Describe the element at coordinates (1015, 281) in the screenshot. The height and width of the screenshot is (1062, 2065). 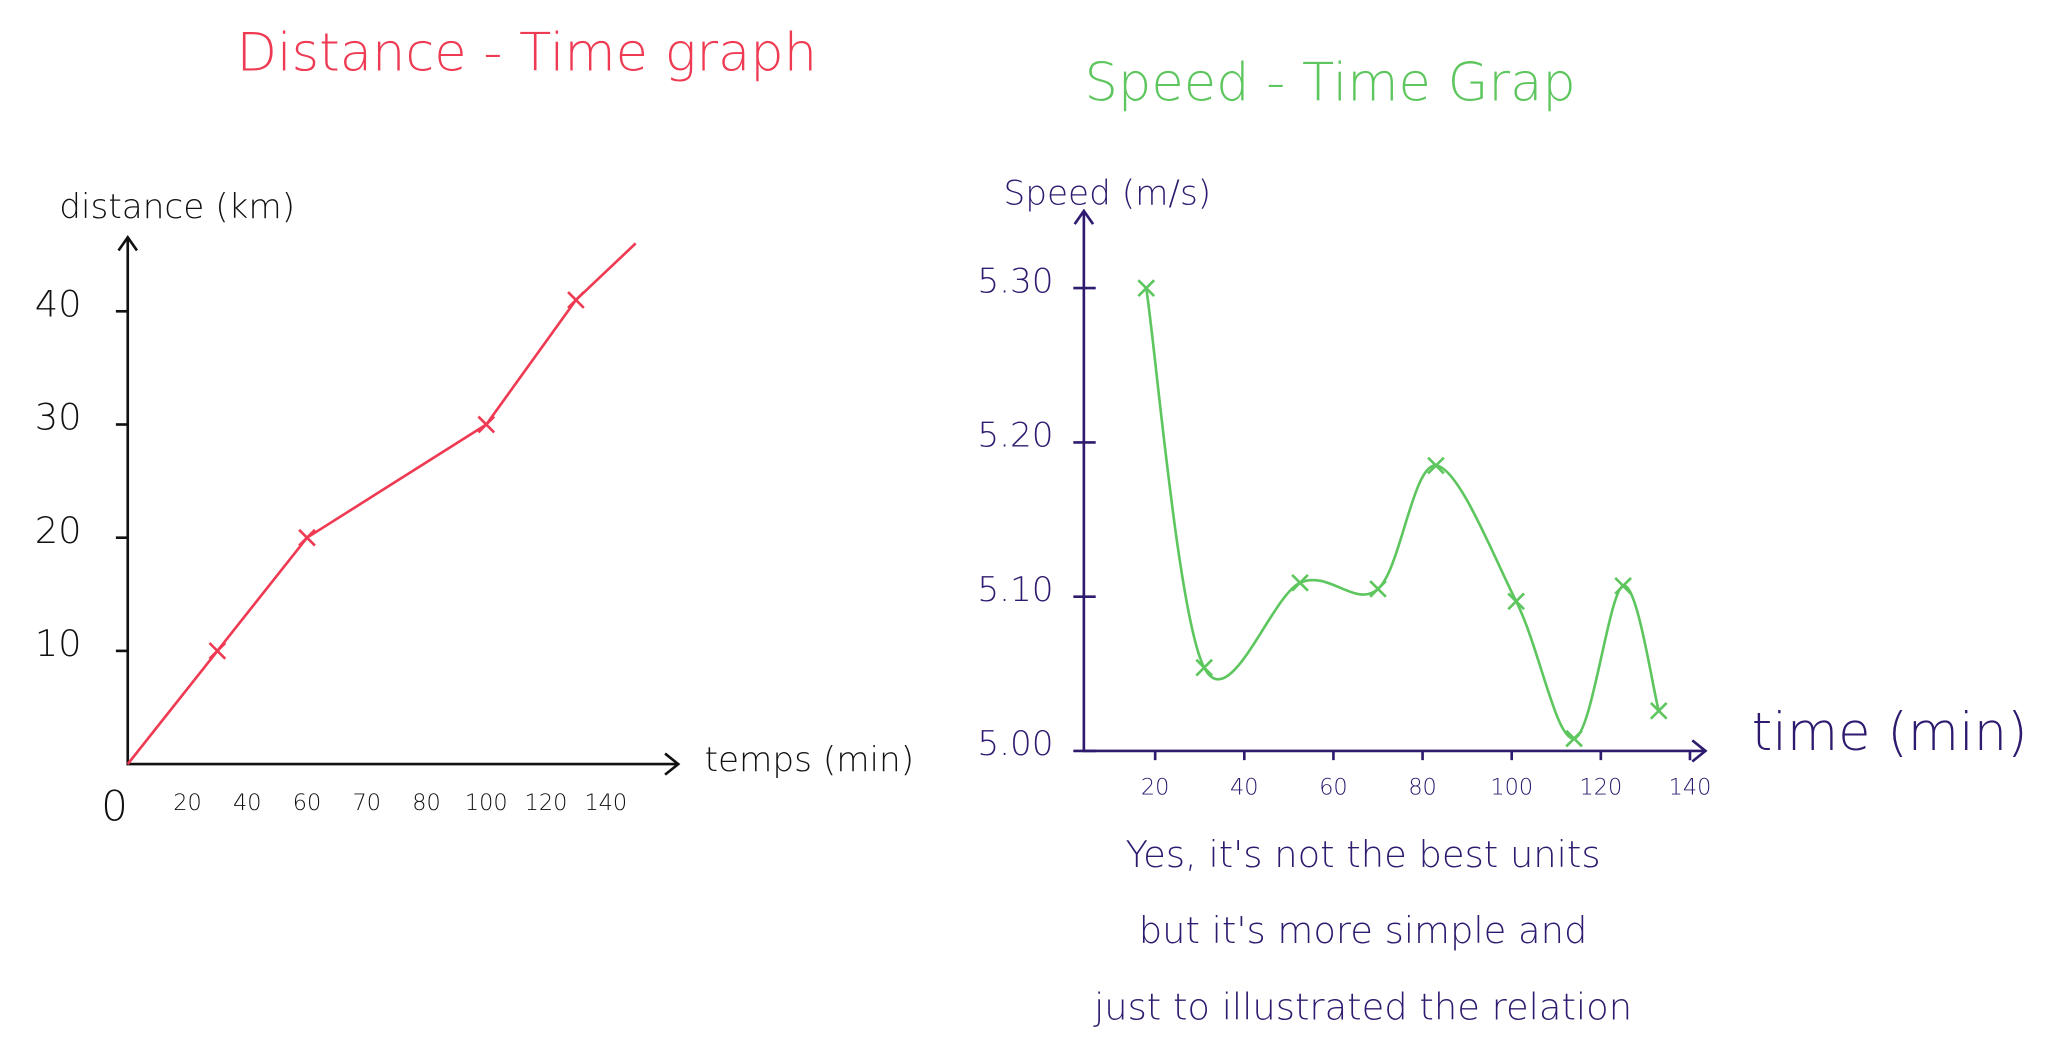
I see `y-tick-label: 5.30` at that location.